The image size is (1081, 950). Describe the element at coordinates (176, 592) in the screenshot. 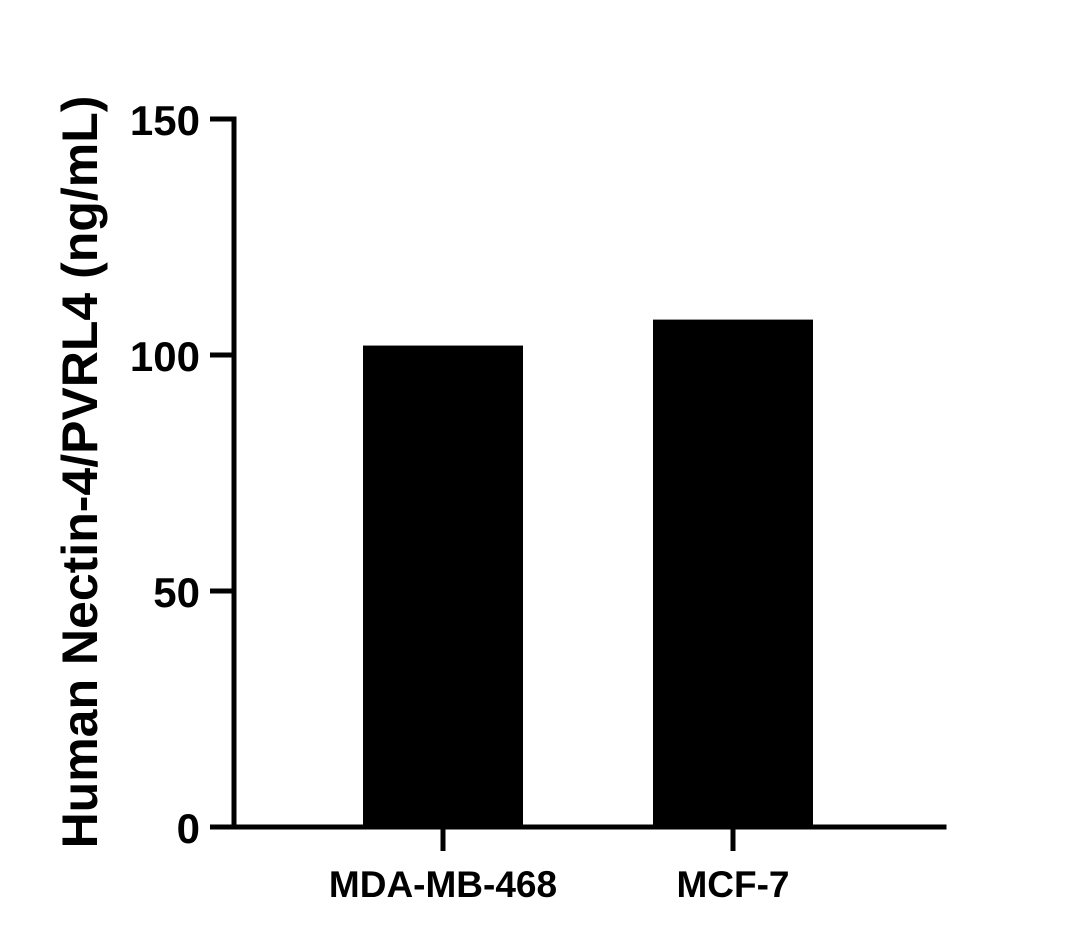

I see `y-tick-label: 50` at that location.